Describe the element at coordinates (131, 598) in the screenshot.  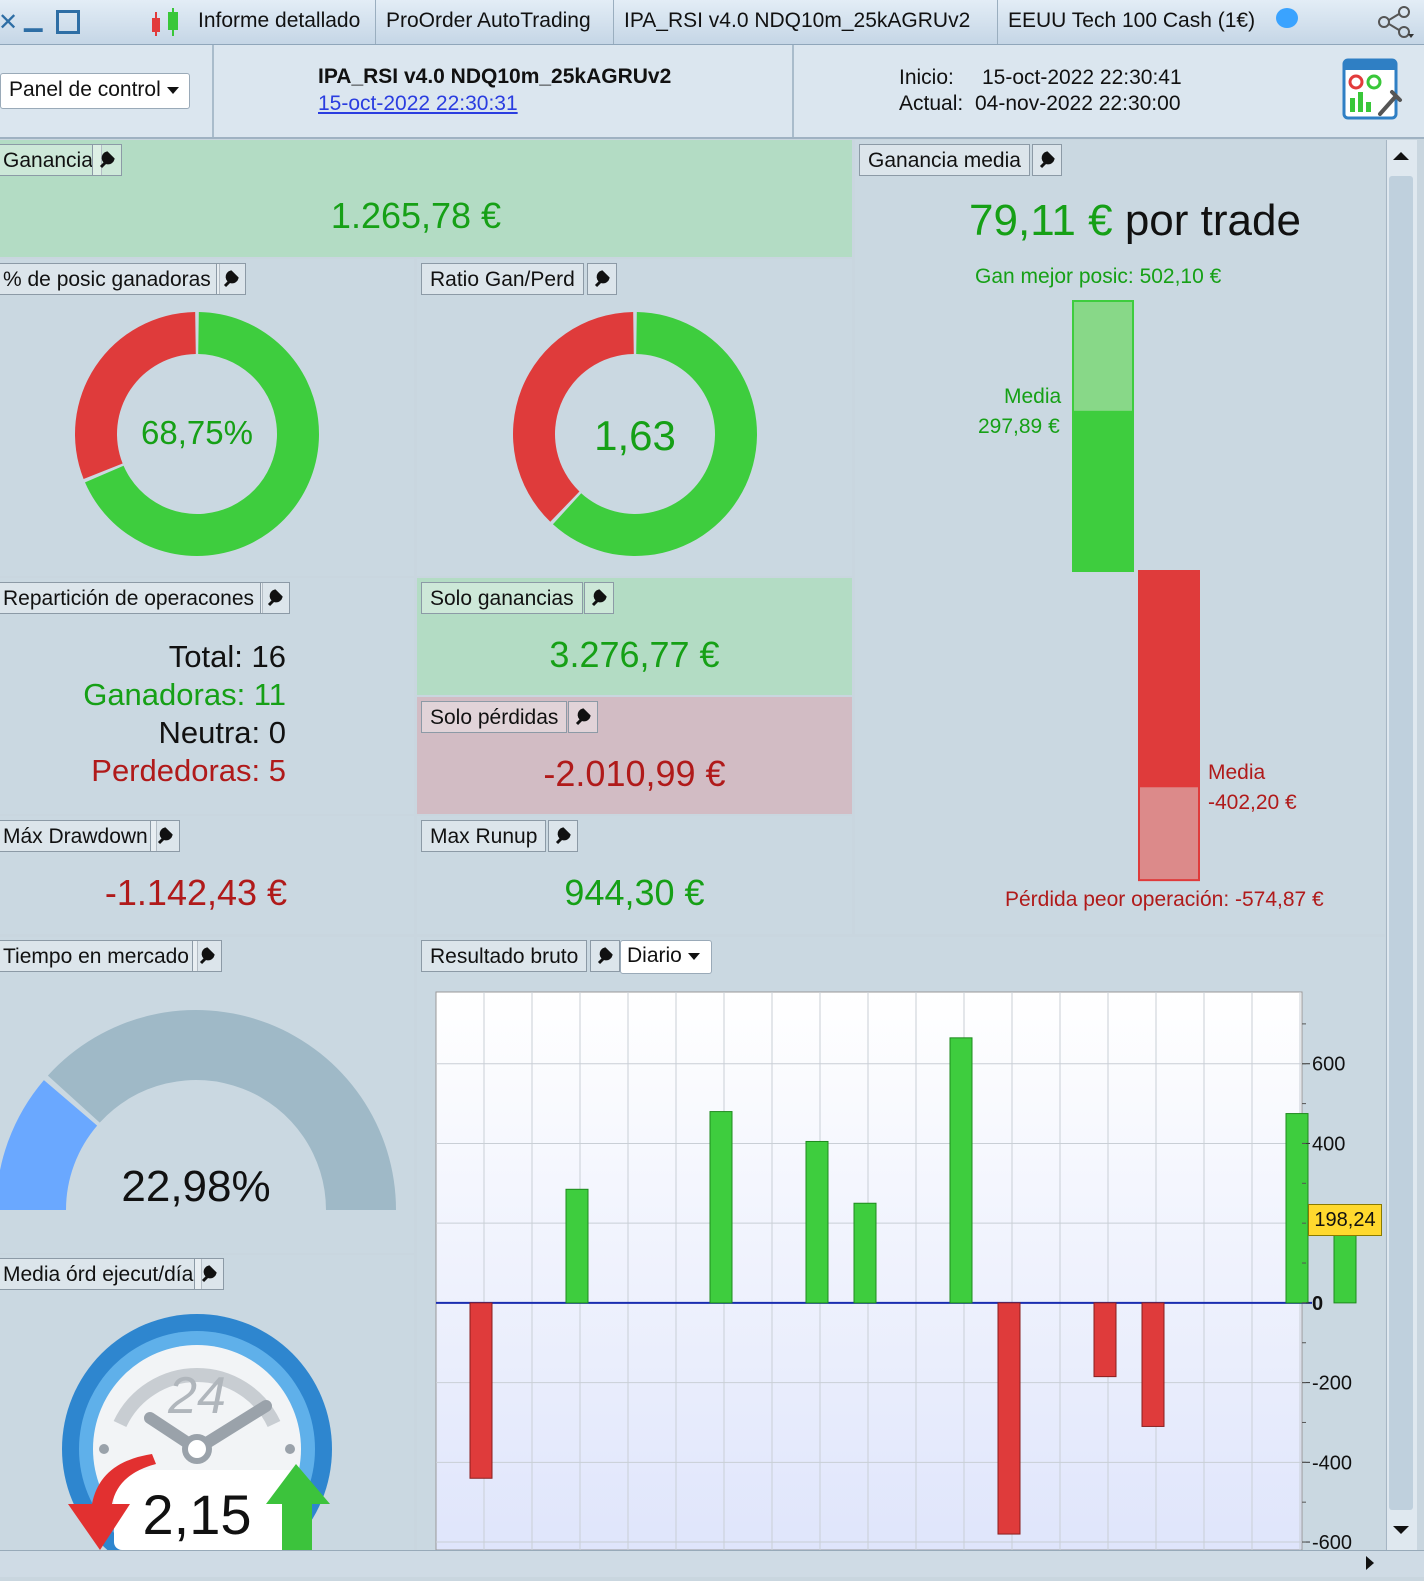
I see `reparticion-label: Repartición de operacones` at that location.